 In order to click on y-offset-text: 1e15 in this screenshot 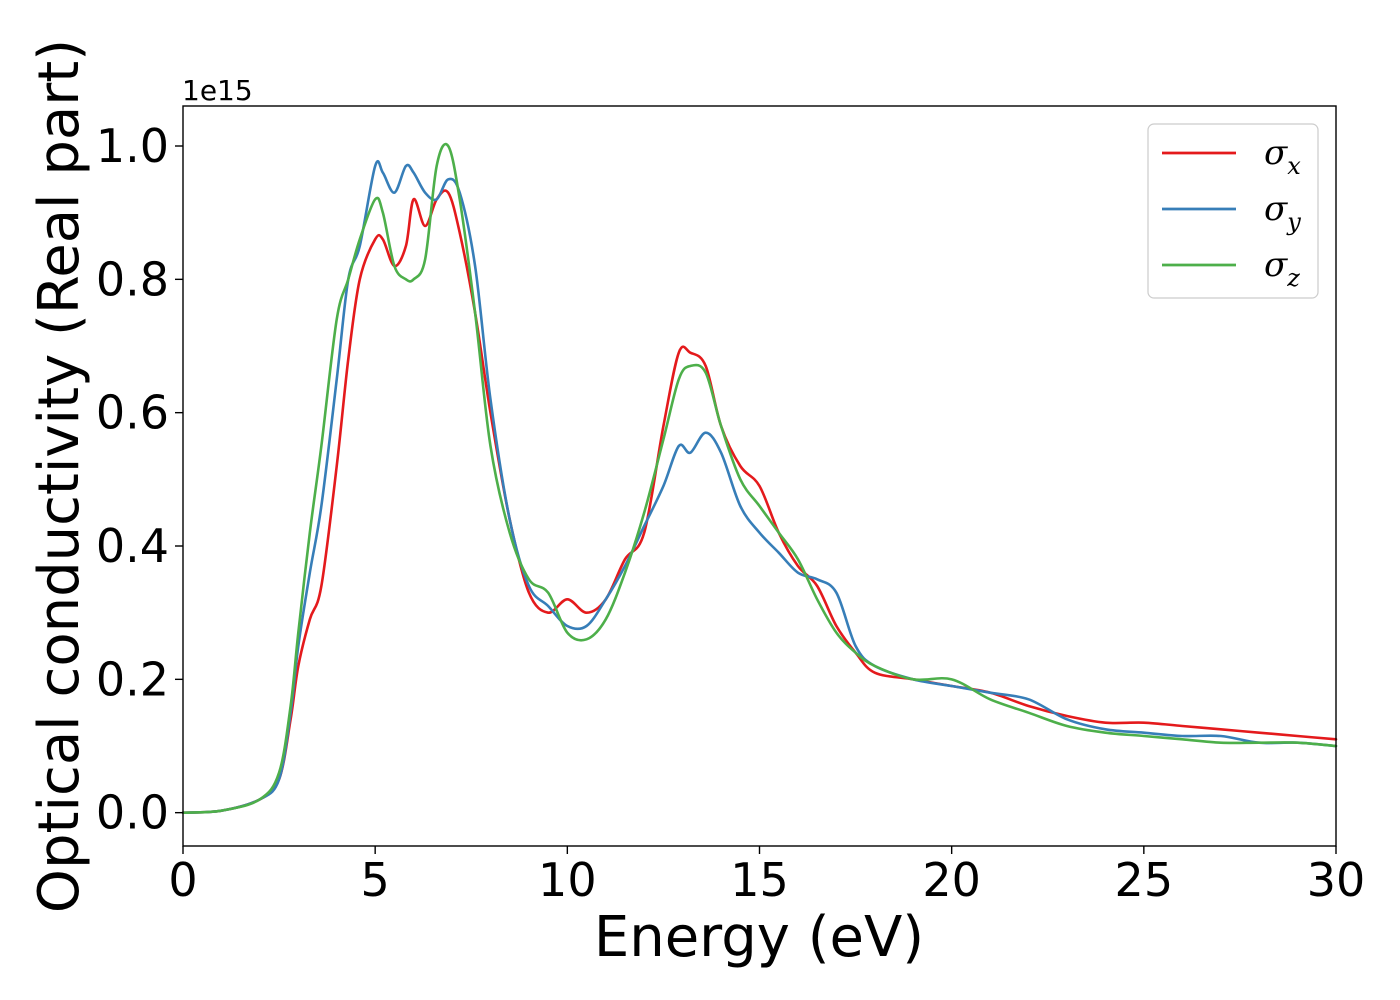, I will do `click(217, 90)`.